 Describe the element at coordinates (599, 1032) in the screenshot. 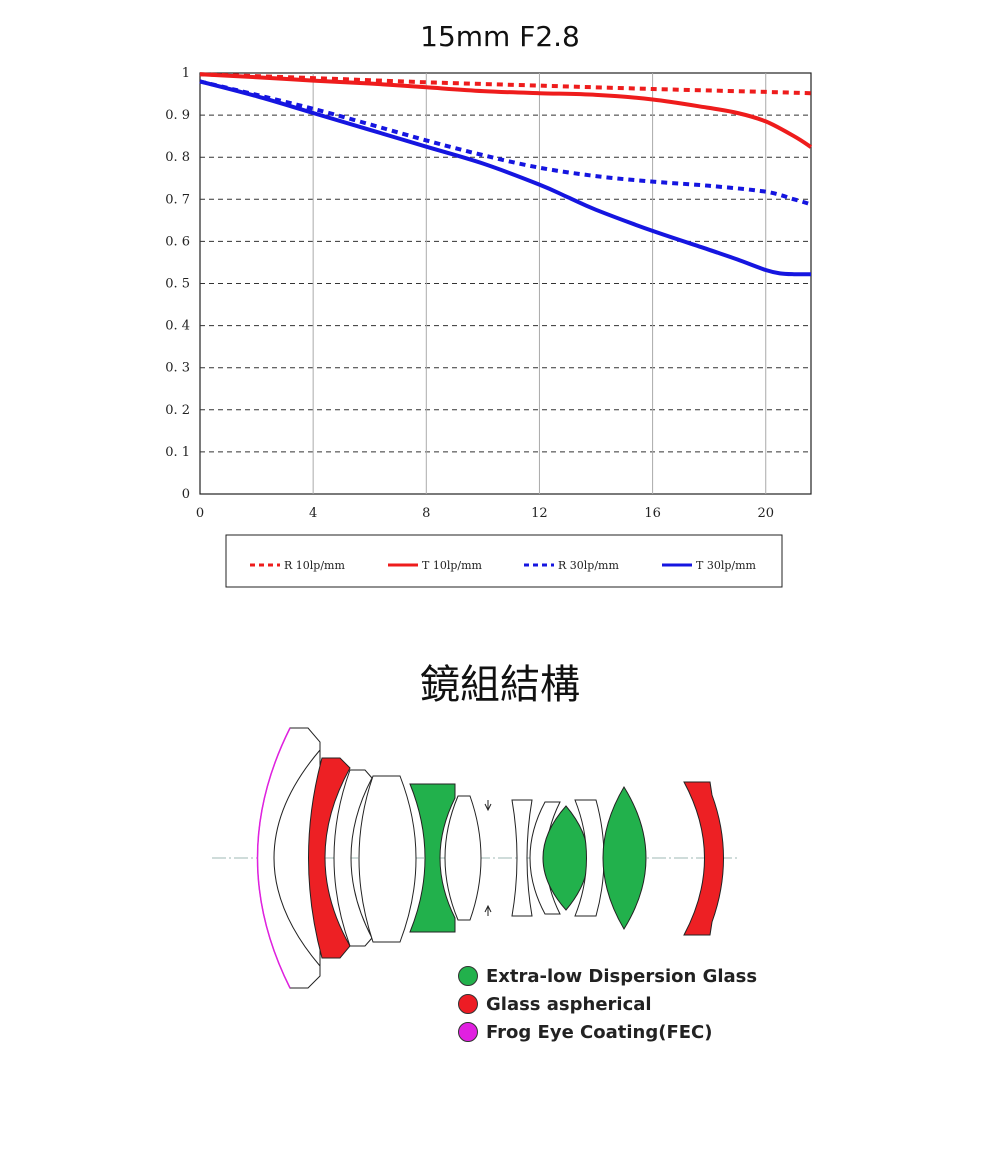

I see `fec-label: Frog Eye Coating(FEC)` at that location.